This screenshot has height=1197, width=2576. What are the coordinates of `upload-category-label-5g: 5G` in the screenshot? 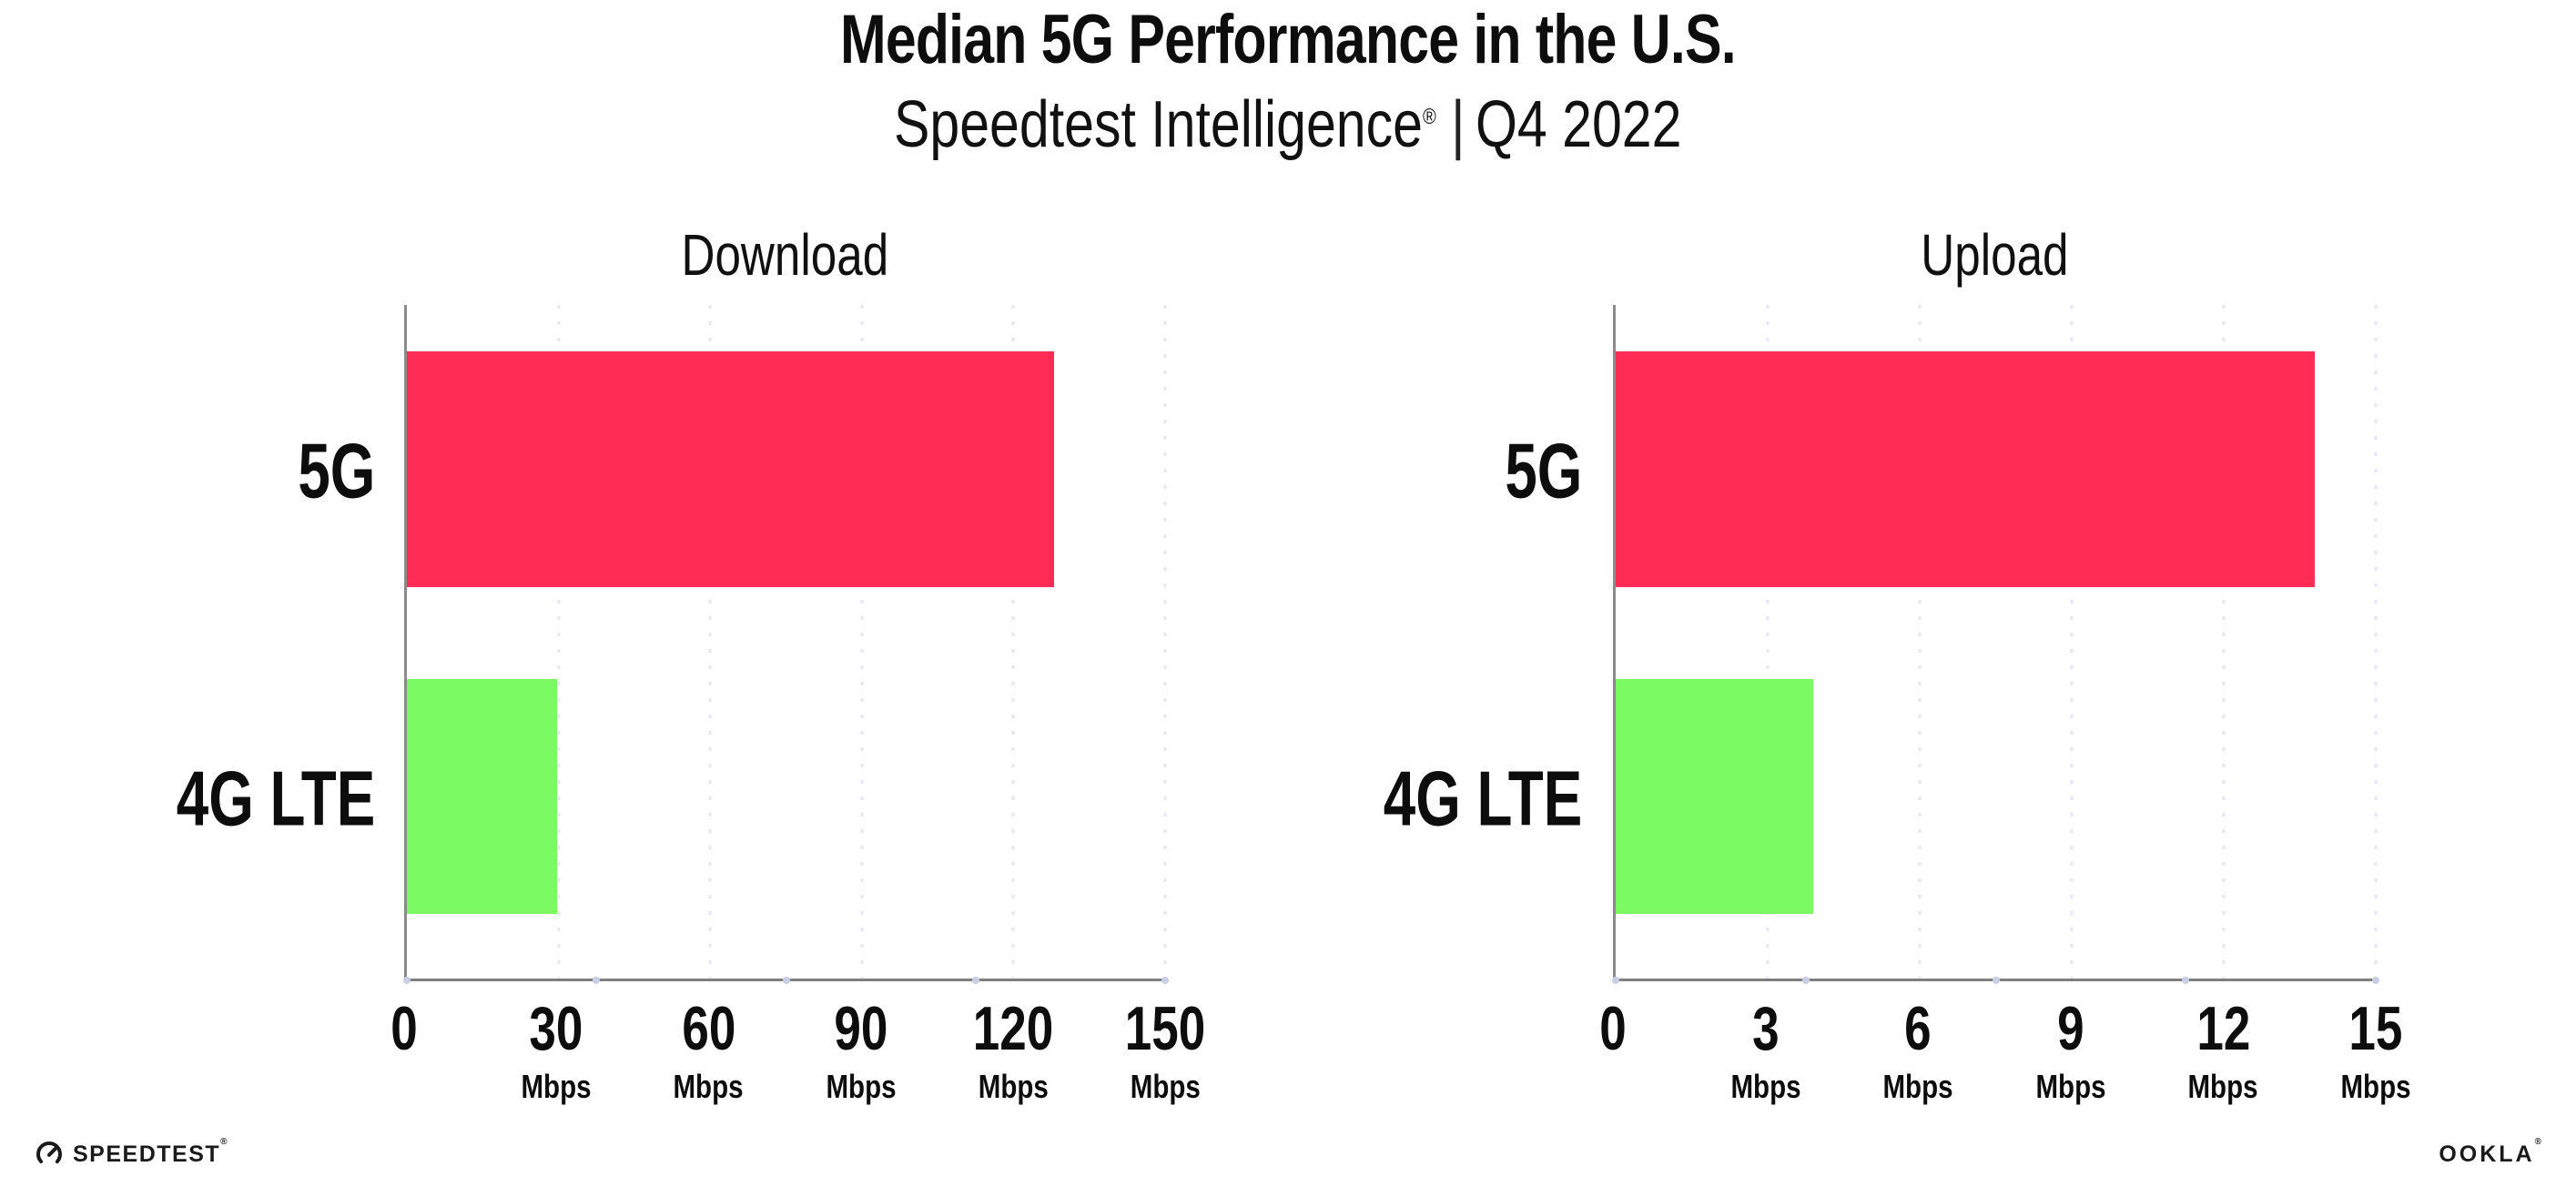 It's located at (1543, 472).